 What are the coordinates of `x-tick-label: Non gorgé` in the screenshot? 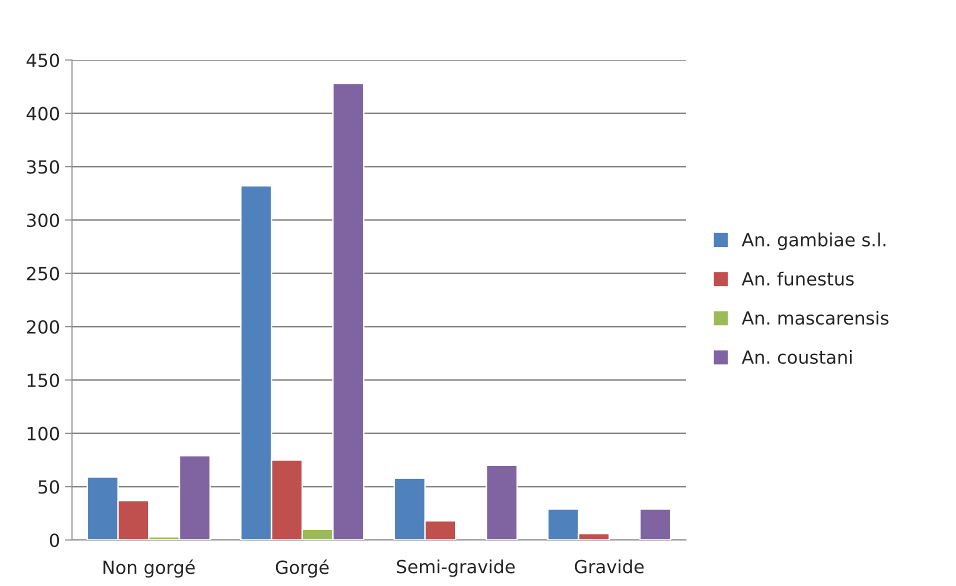 It's located at (149, 568).